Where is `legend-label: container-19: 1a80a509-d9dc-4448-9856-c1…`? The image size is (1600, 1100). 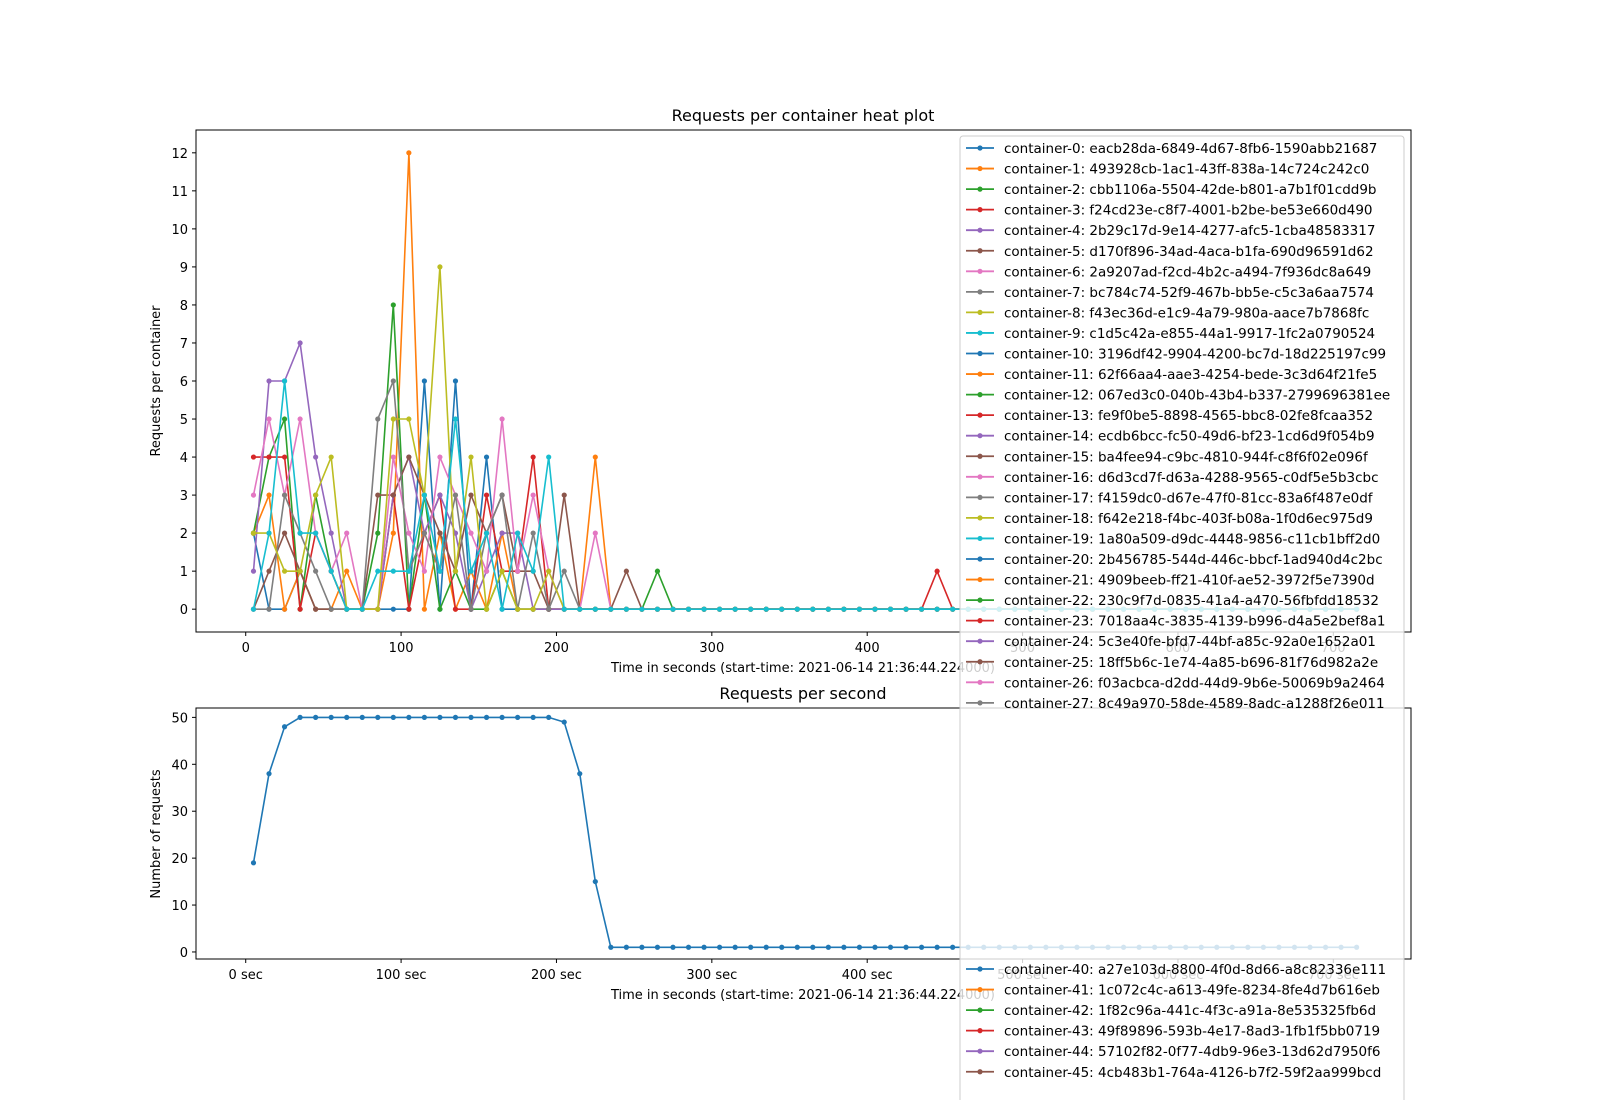
legend-label: container-19: 1a80a509-d9dc-4448-9856-c1… is located at coordinates (1192, 539).